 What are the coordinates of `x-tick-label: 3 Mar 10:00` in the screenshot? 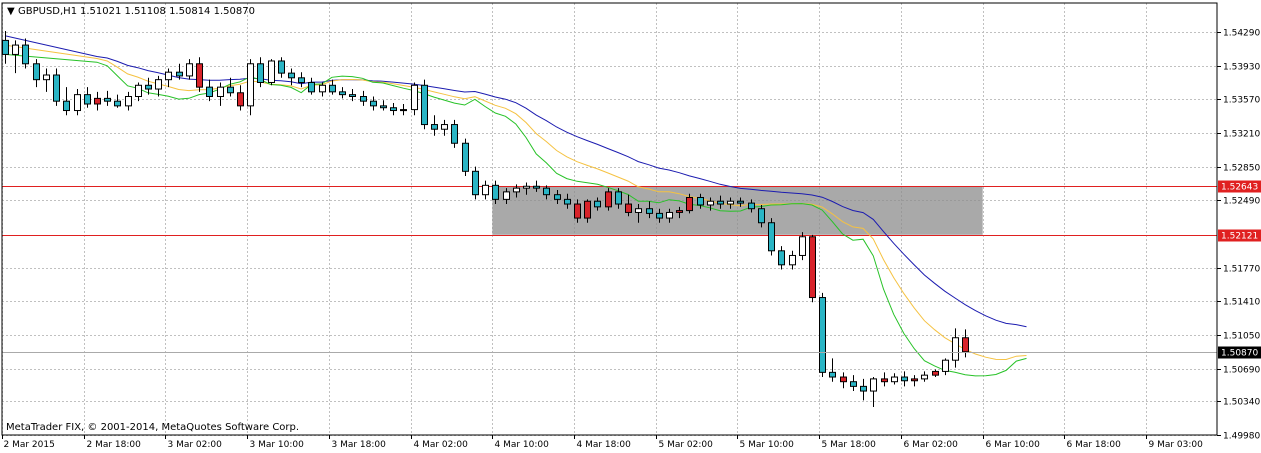 It's located at (277, 445).